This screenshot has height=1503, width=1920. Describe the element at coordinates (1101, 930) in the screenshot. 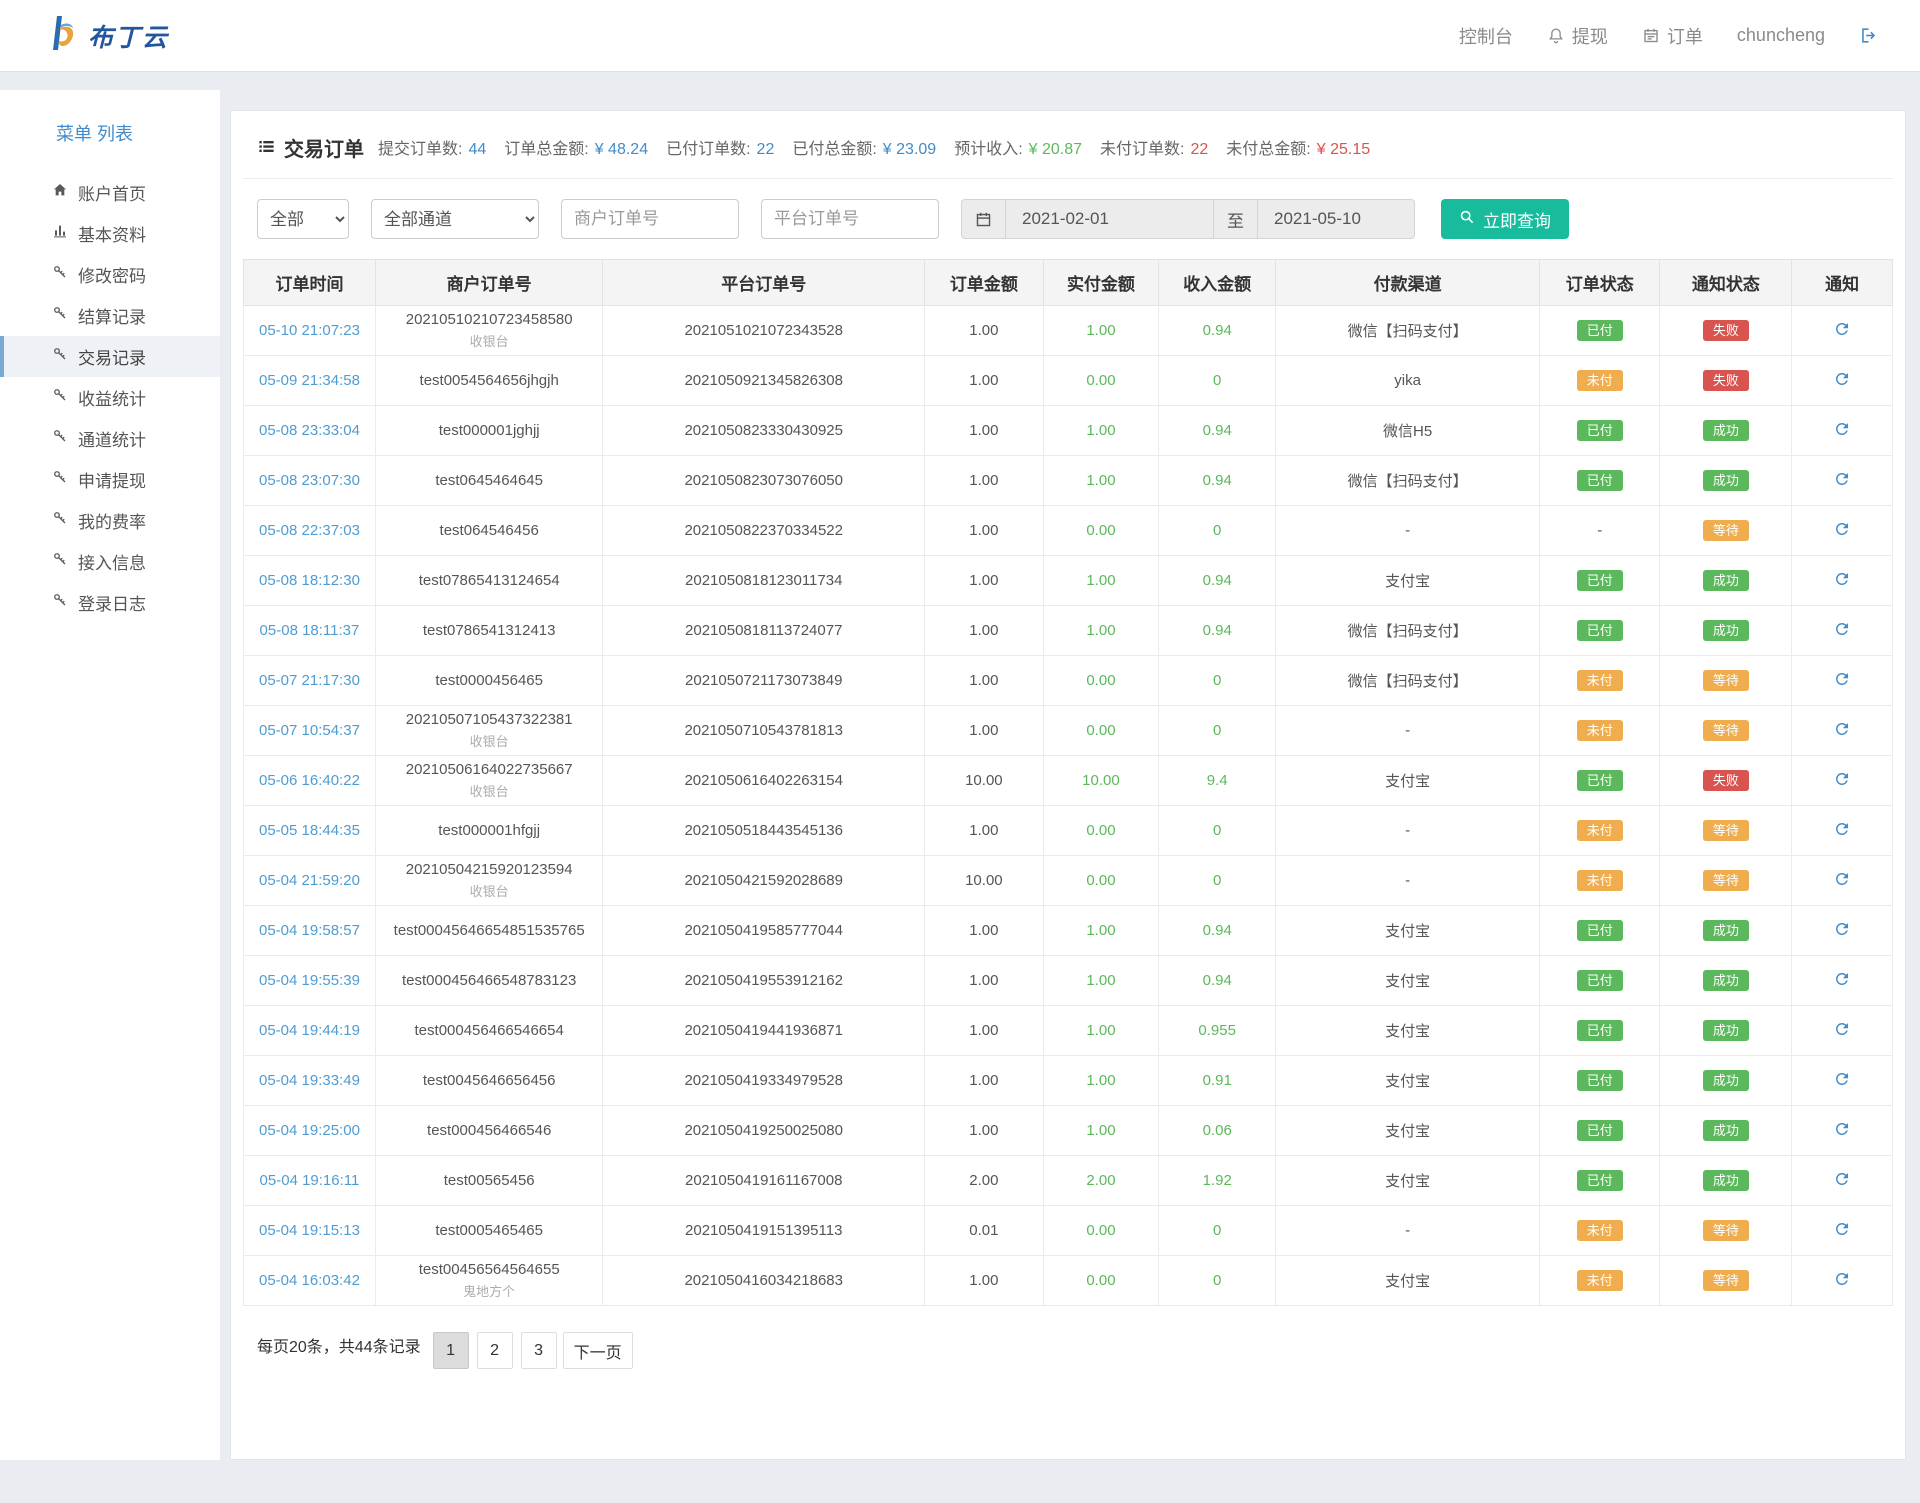

I see `cell-paid-amount: 1.00` at that location.